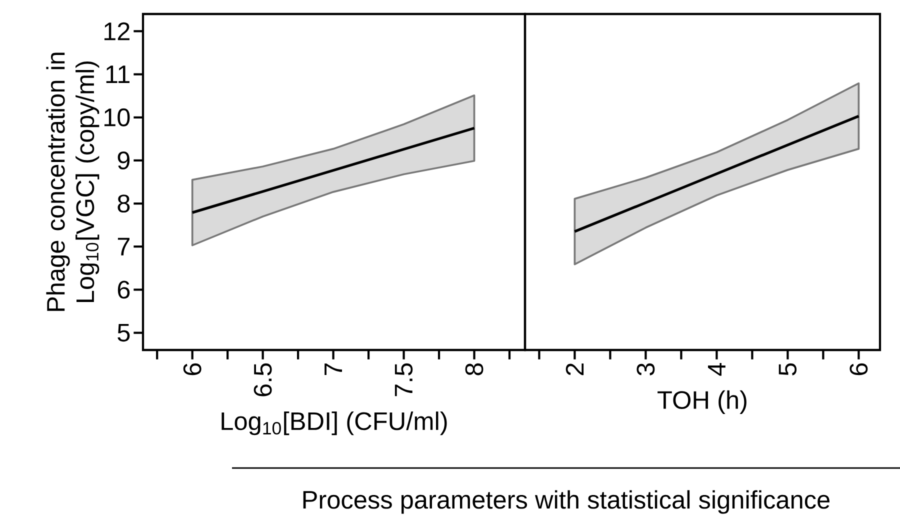 This screenshot has width=900, height=529. I want to click on y-tick-label: 9, so click(124, 160).